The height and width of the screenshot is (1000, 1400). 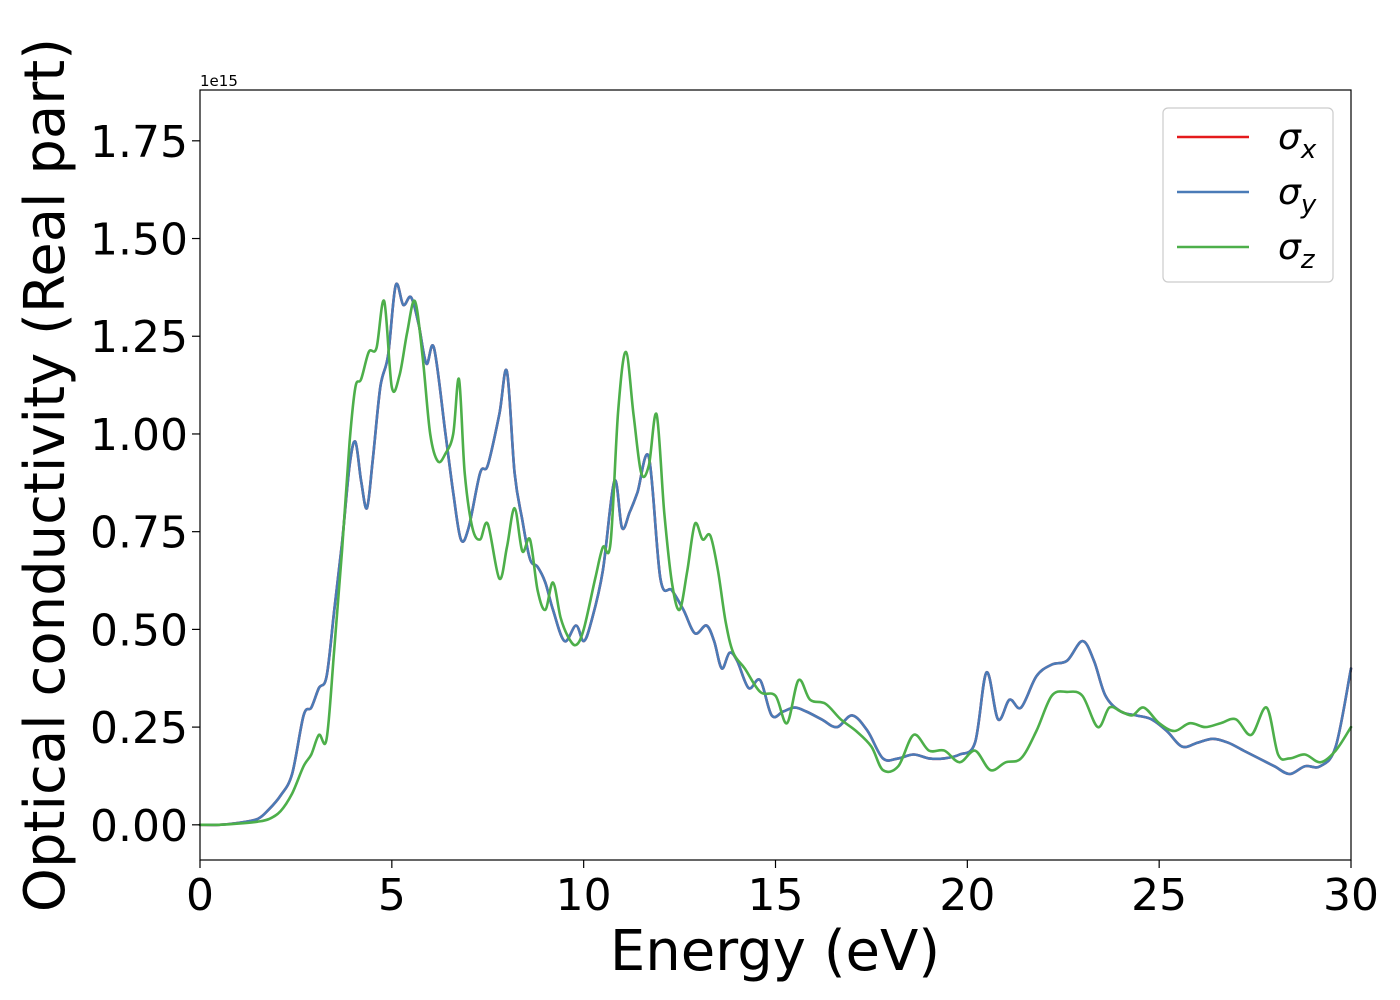 What do you see at coordinates (1297, 251) in the screenshot?
I see `legend-label-sigma-z: σz` at bounding box center [1297, 251].